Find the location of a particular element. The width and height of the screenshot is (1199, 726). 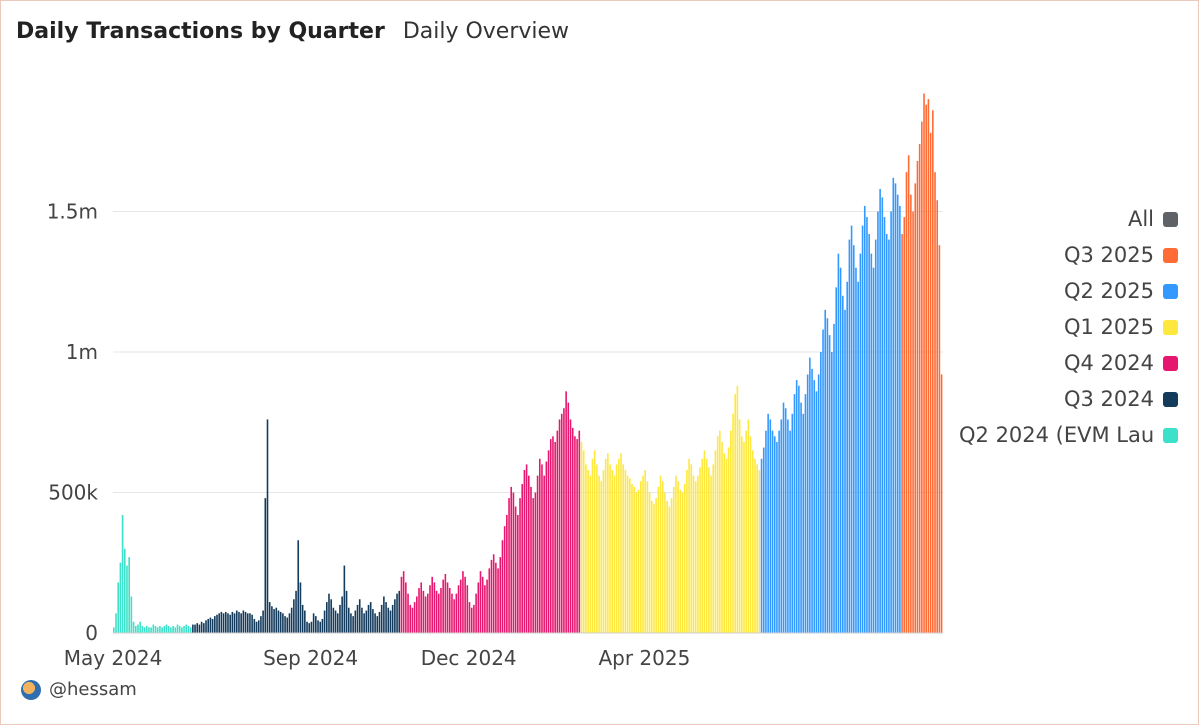

legend-item: Q1 2025 is located at coordinates (1058, 327).